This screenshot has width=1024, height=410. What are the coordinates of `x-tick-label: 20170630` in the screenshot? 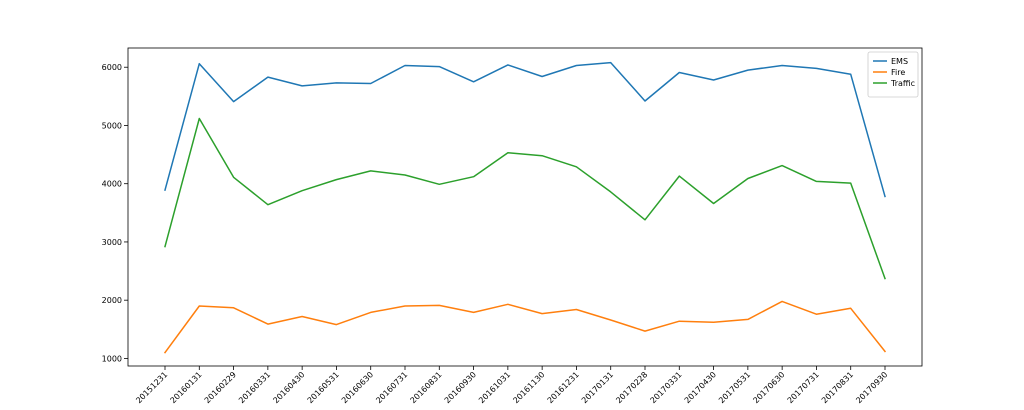 It's located at (768, 387).